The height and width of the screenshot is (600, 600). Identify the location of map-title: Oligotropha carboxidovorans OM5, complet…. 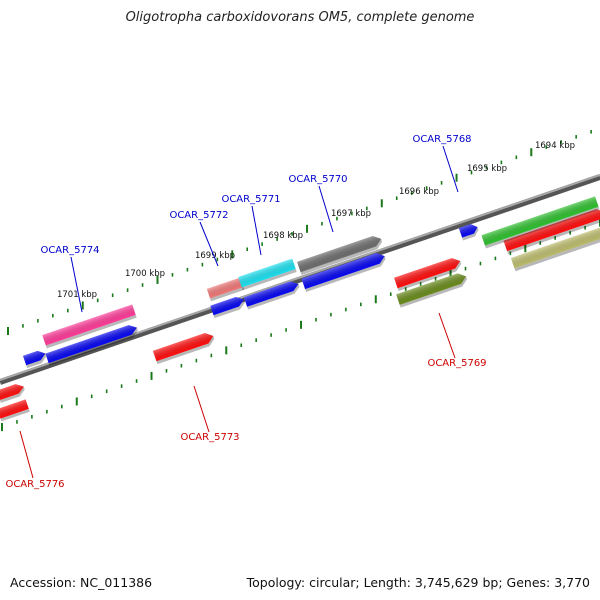
(300, 17).